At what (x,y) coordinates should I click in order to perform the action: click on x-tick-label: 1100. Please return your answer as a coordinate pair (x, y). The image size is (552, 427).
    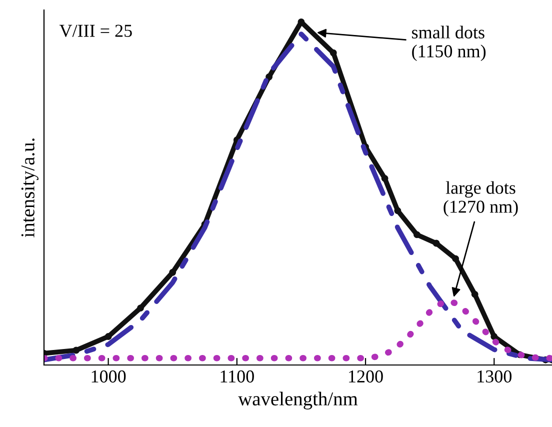
    Looking at the image, I should click on (237, 376).